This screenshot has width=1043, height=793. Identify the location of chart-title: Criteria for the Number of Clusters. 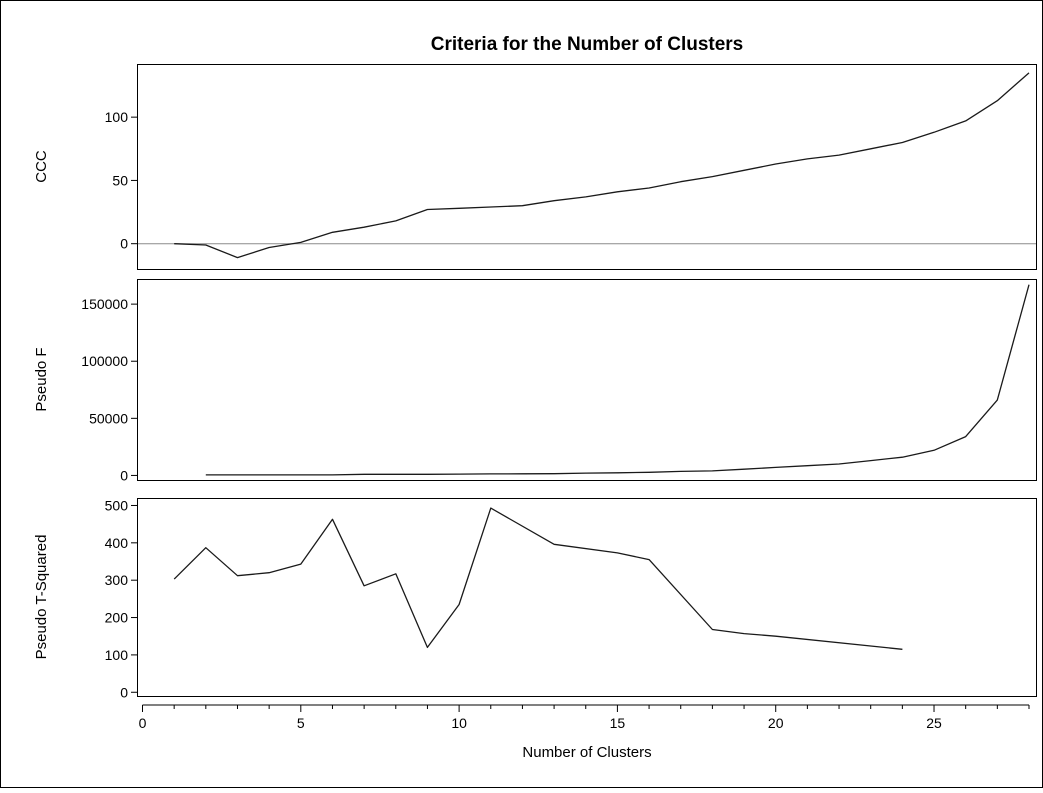
(587, 44).